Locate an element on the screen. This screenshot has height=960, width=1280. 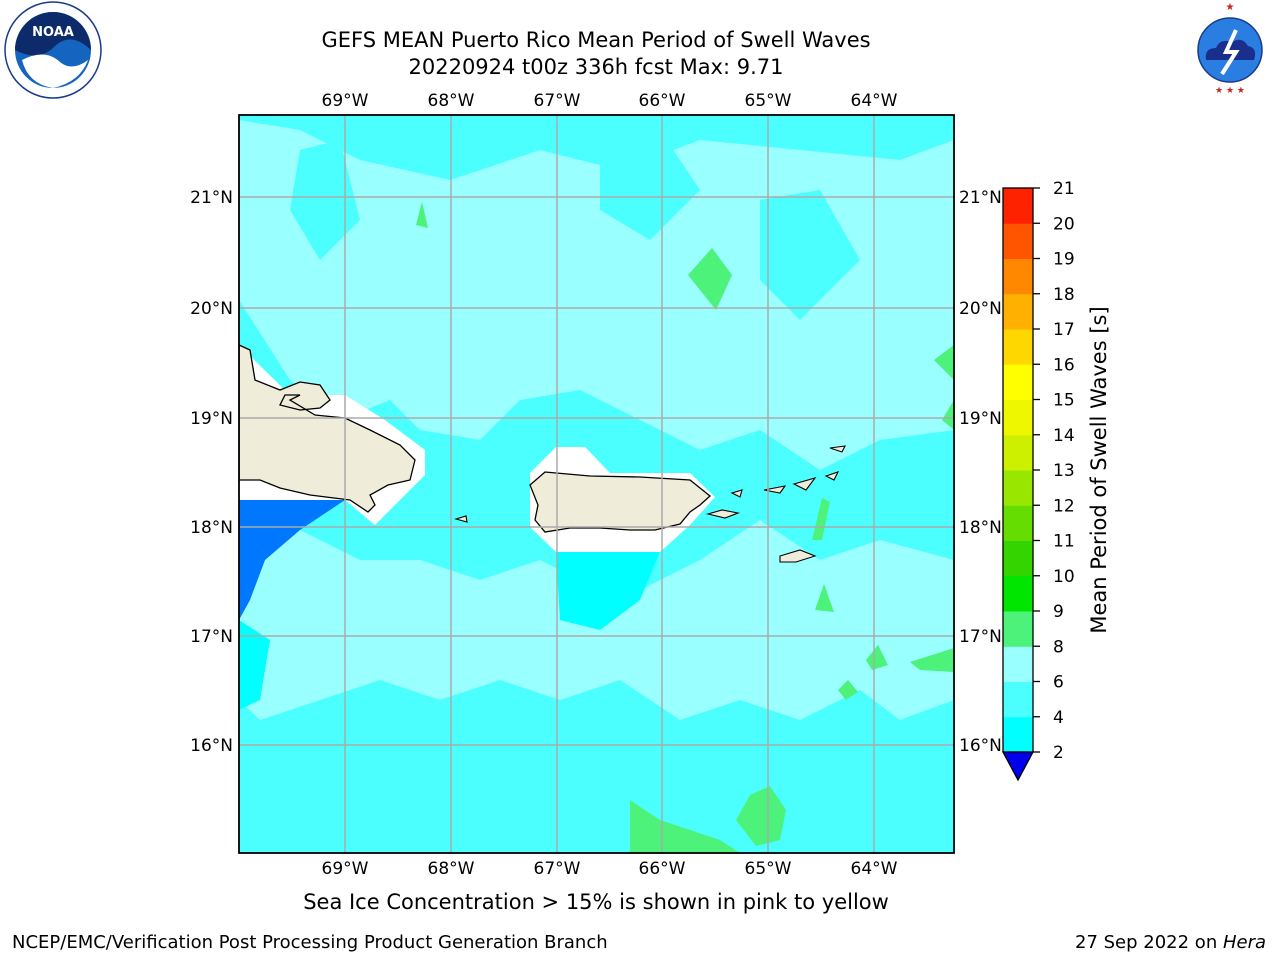
noaa-logo-icon: NOAA is located at coordinates (53, 50).